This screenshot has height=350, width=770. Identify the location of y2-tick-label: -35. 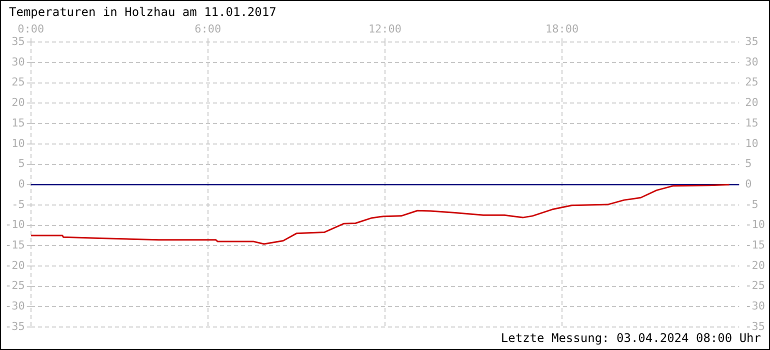
(755, 326).